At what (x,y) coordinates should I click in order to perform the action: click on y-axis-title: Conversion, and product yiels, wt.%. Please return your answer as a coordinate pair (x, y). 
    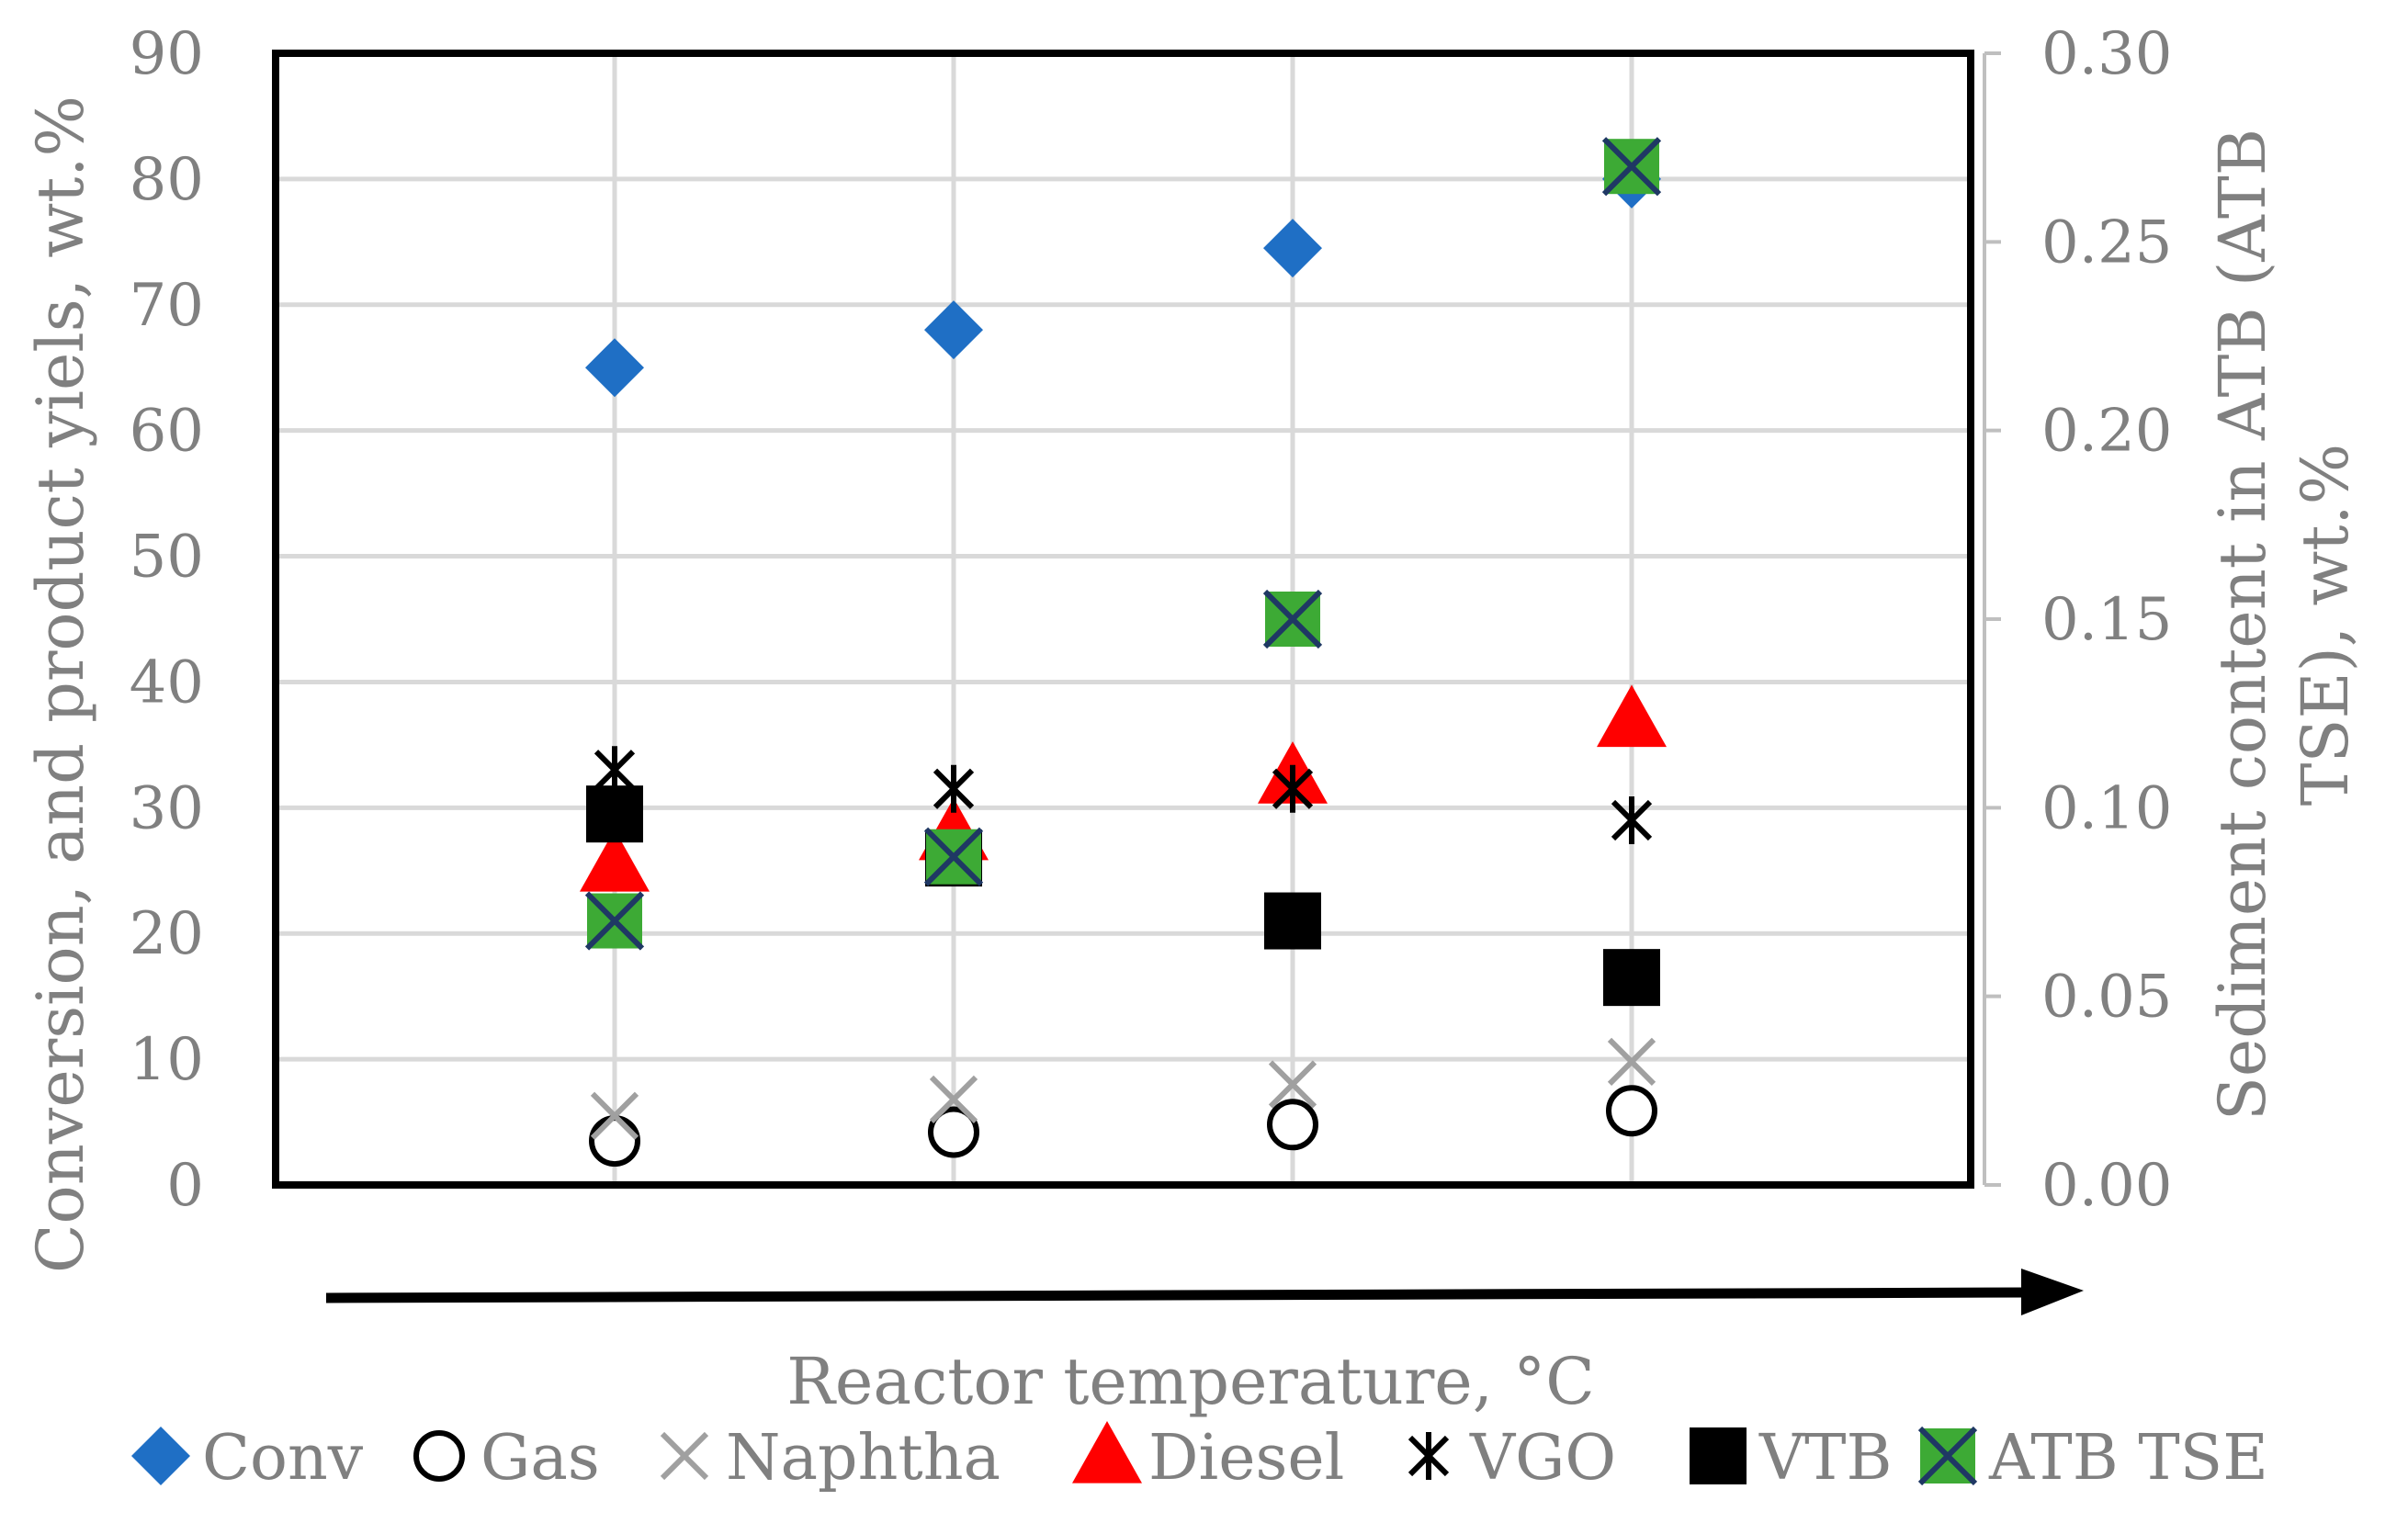
    Looking at the image, I should click on (61, 684).